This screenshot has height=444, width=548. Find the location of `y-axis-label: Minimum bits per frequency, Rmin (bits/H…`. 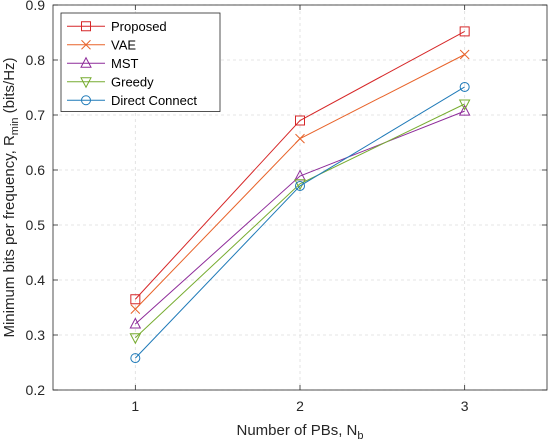

y-axis-label: Minimum bits per frequency, Rmin (bits/H… is located at coordinates (11, 197).